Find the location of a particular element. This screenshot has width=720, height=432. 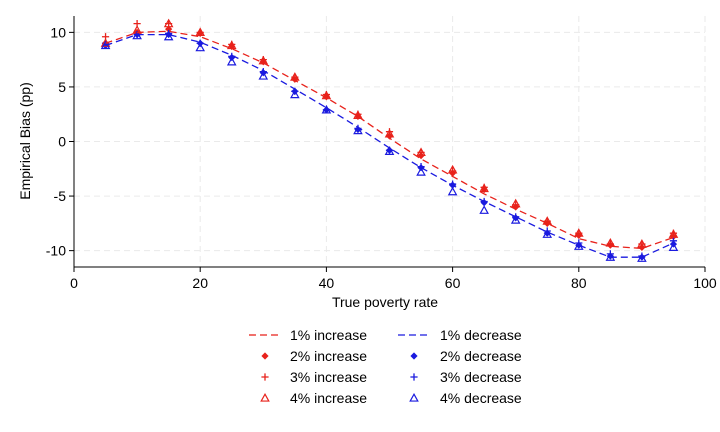

x-tick-label: 40 is located at coordinates (327, 283).